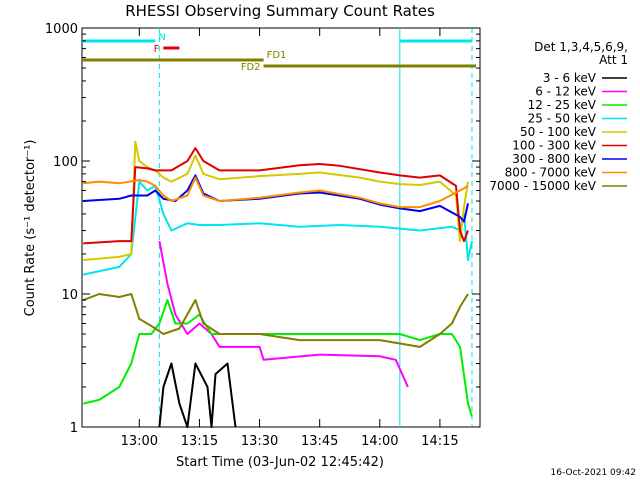 The width and height of the screenshot is (640, 480). I want to click on legend-label-300-800-kev: 300 - 800 keV, so click(554, 159).